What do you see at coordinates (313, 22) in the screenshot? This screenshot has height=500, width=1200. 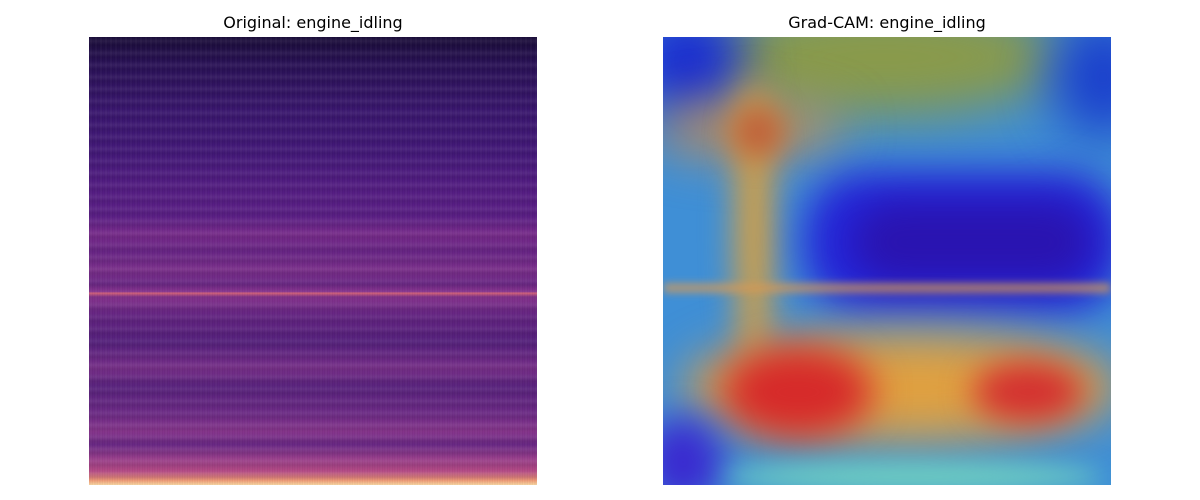 I see `original-panel-title: Original: engine_idling` at bounding box center [313, 22].